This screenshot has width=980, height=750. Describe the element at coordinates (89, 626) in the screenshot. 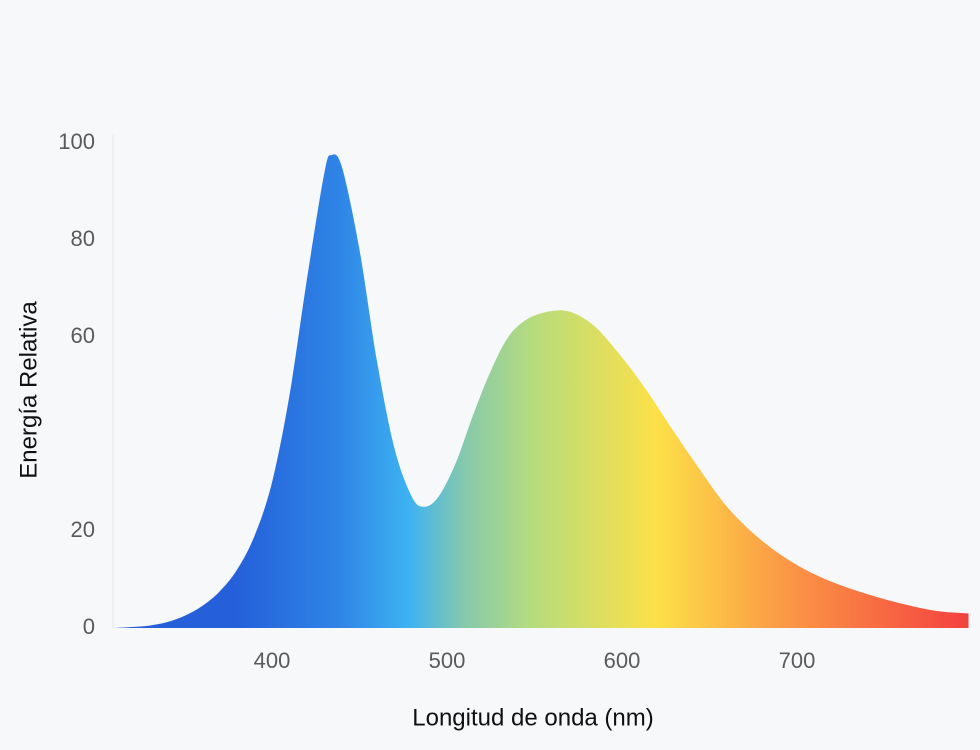

I see `y-tick-label: 0` at that location.